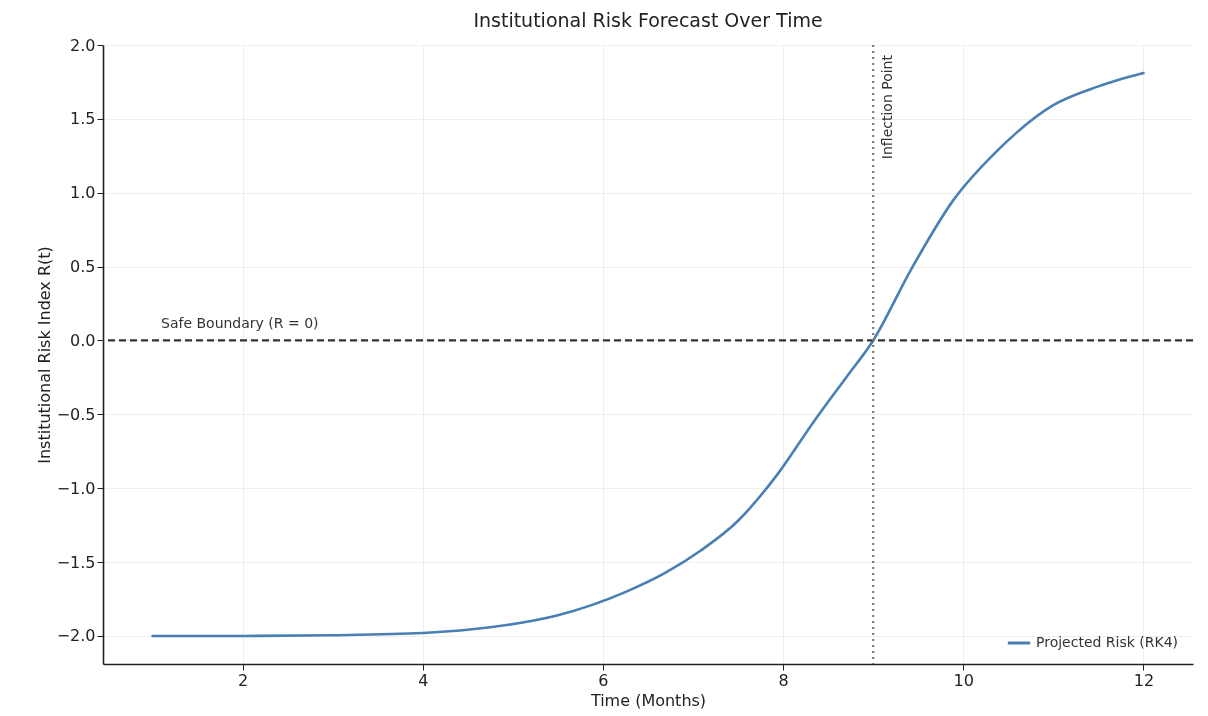 This screenshot has height=716, width=1208. I want to click on y-tick-label: 0.5, so click(83, 267).